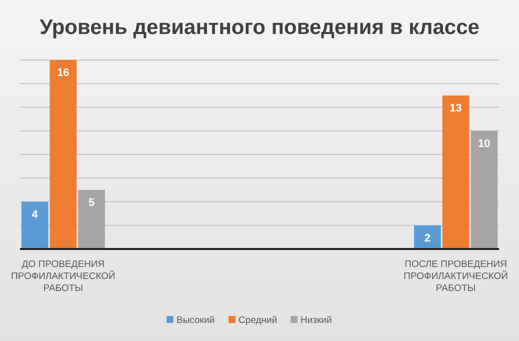 Image resolution: width=519 pixels, height=341 pixels. Describe the element at coordinates (484, 144) in the screenshot. I see `data-label: 10` at that location.